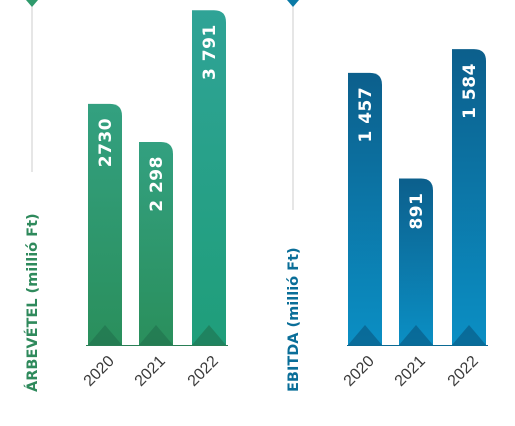 The image size is (515, 426). Describe the element at coordinates (416, 261) in the screenshot. I see `ebitda-bar-2021` at that location.